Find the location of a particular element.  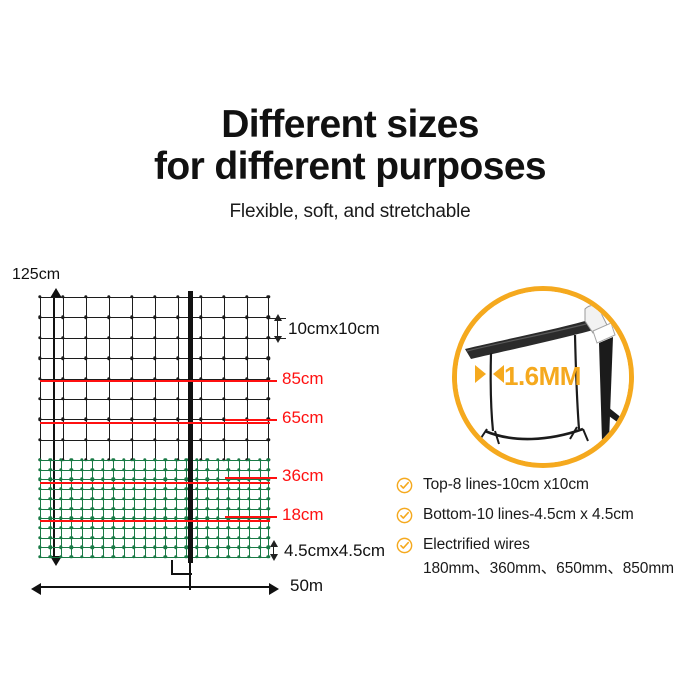

wire-label-36: 36cm is located at coordinates (303, 475).